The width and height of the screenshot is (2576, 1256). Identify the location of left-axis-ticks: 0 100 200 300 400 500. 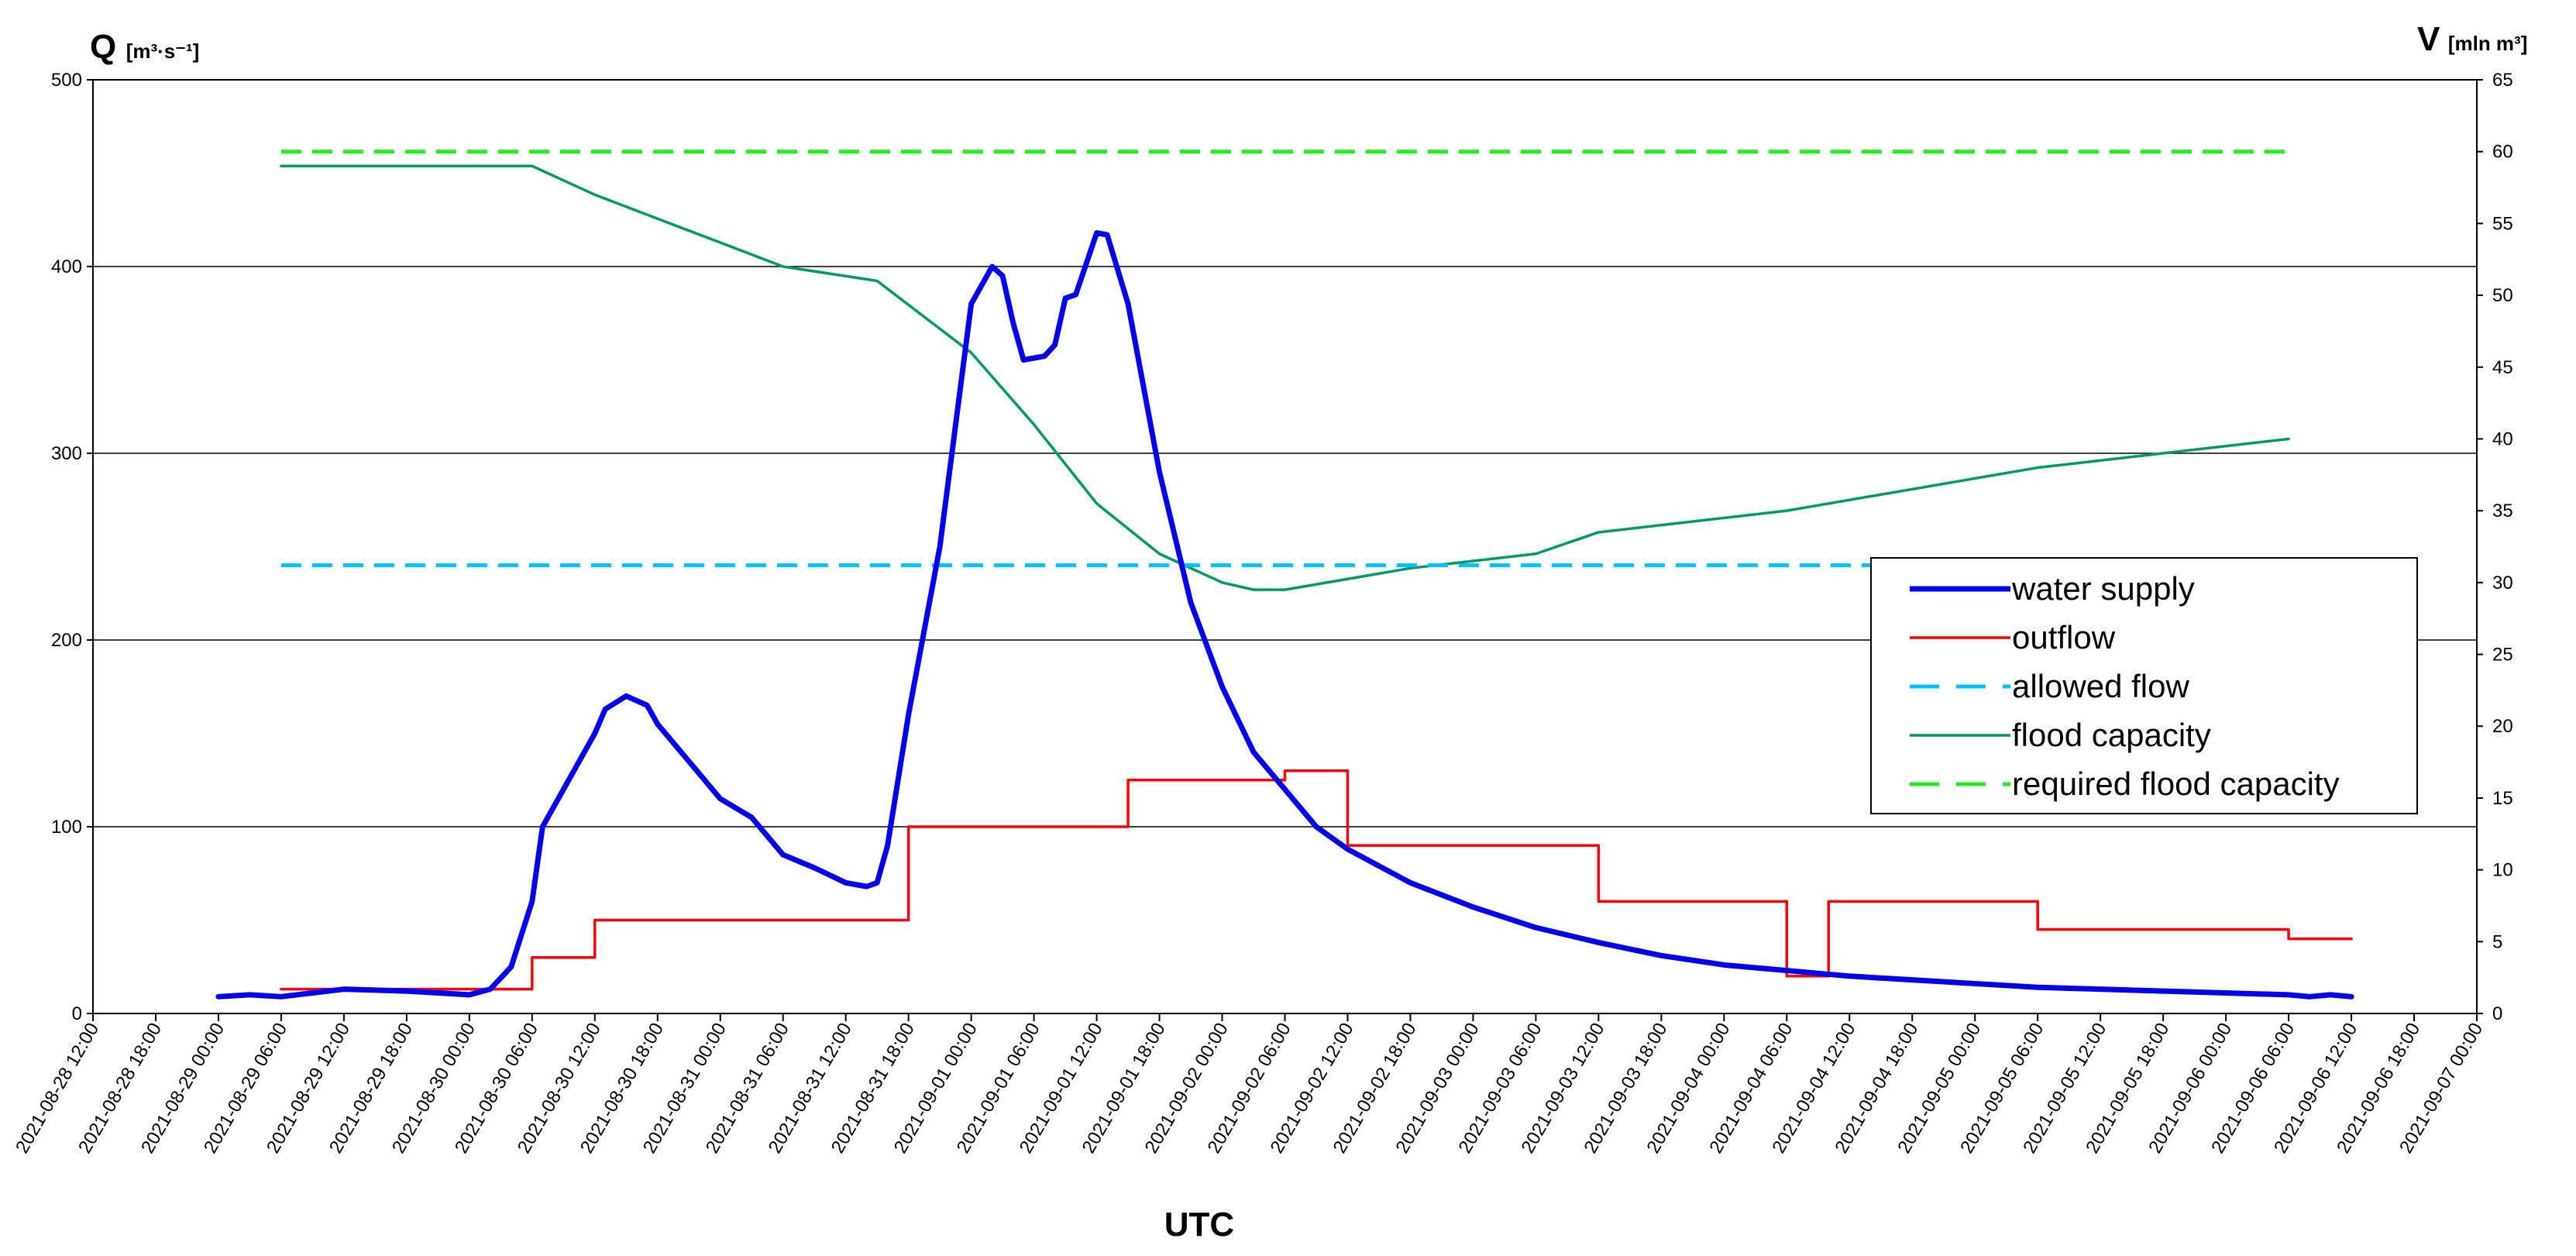
(72, 547).